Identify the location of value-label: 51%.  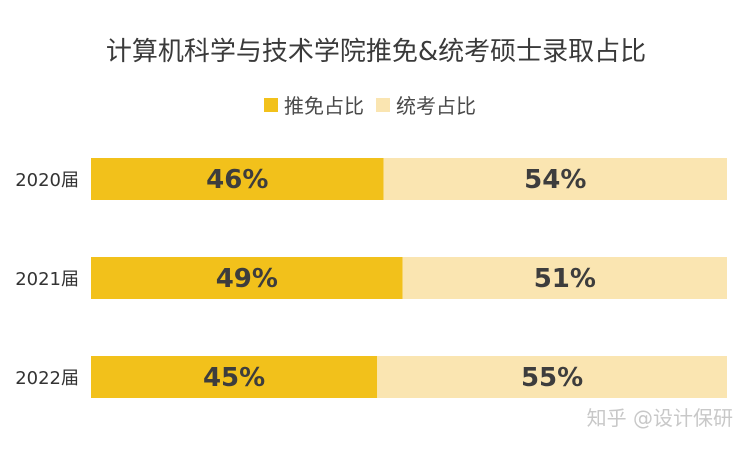
(565, 279).